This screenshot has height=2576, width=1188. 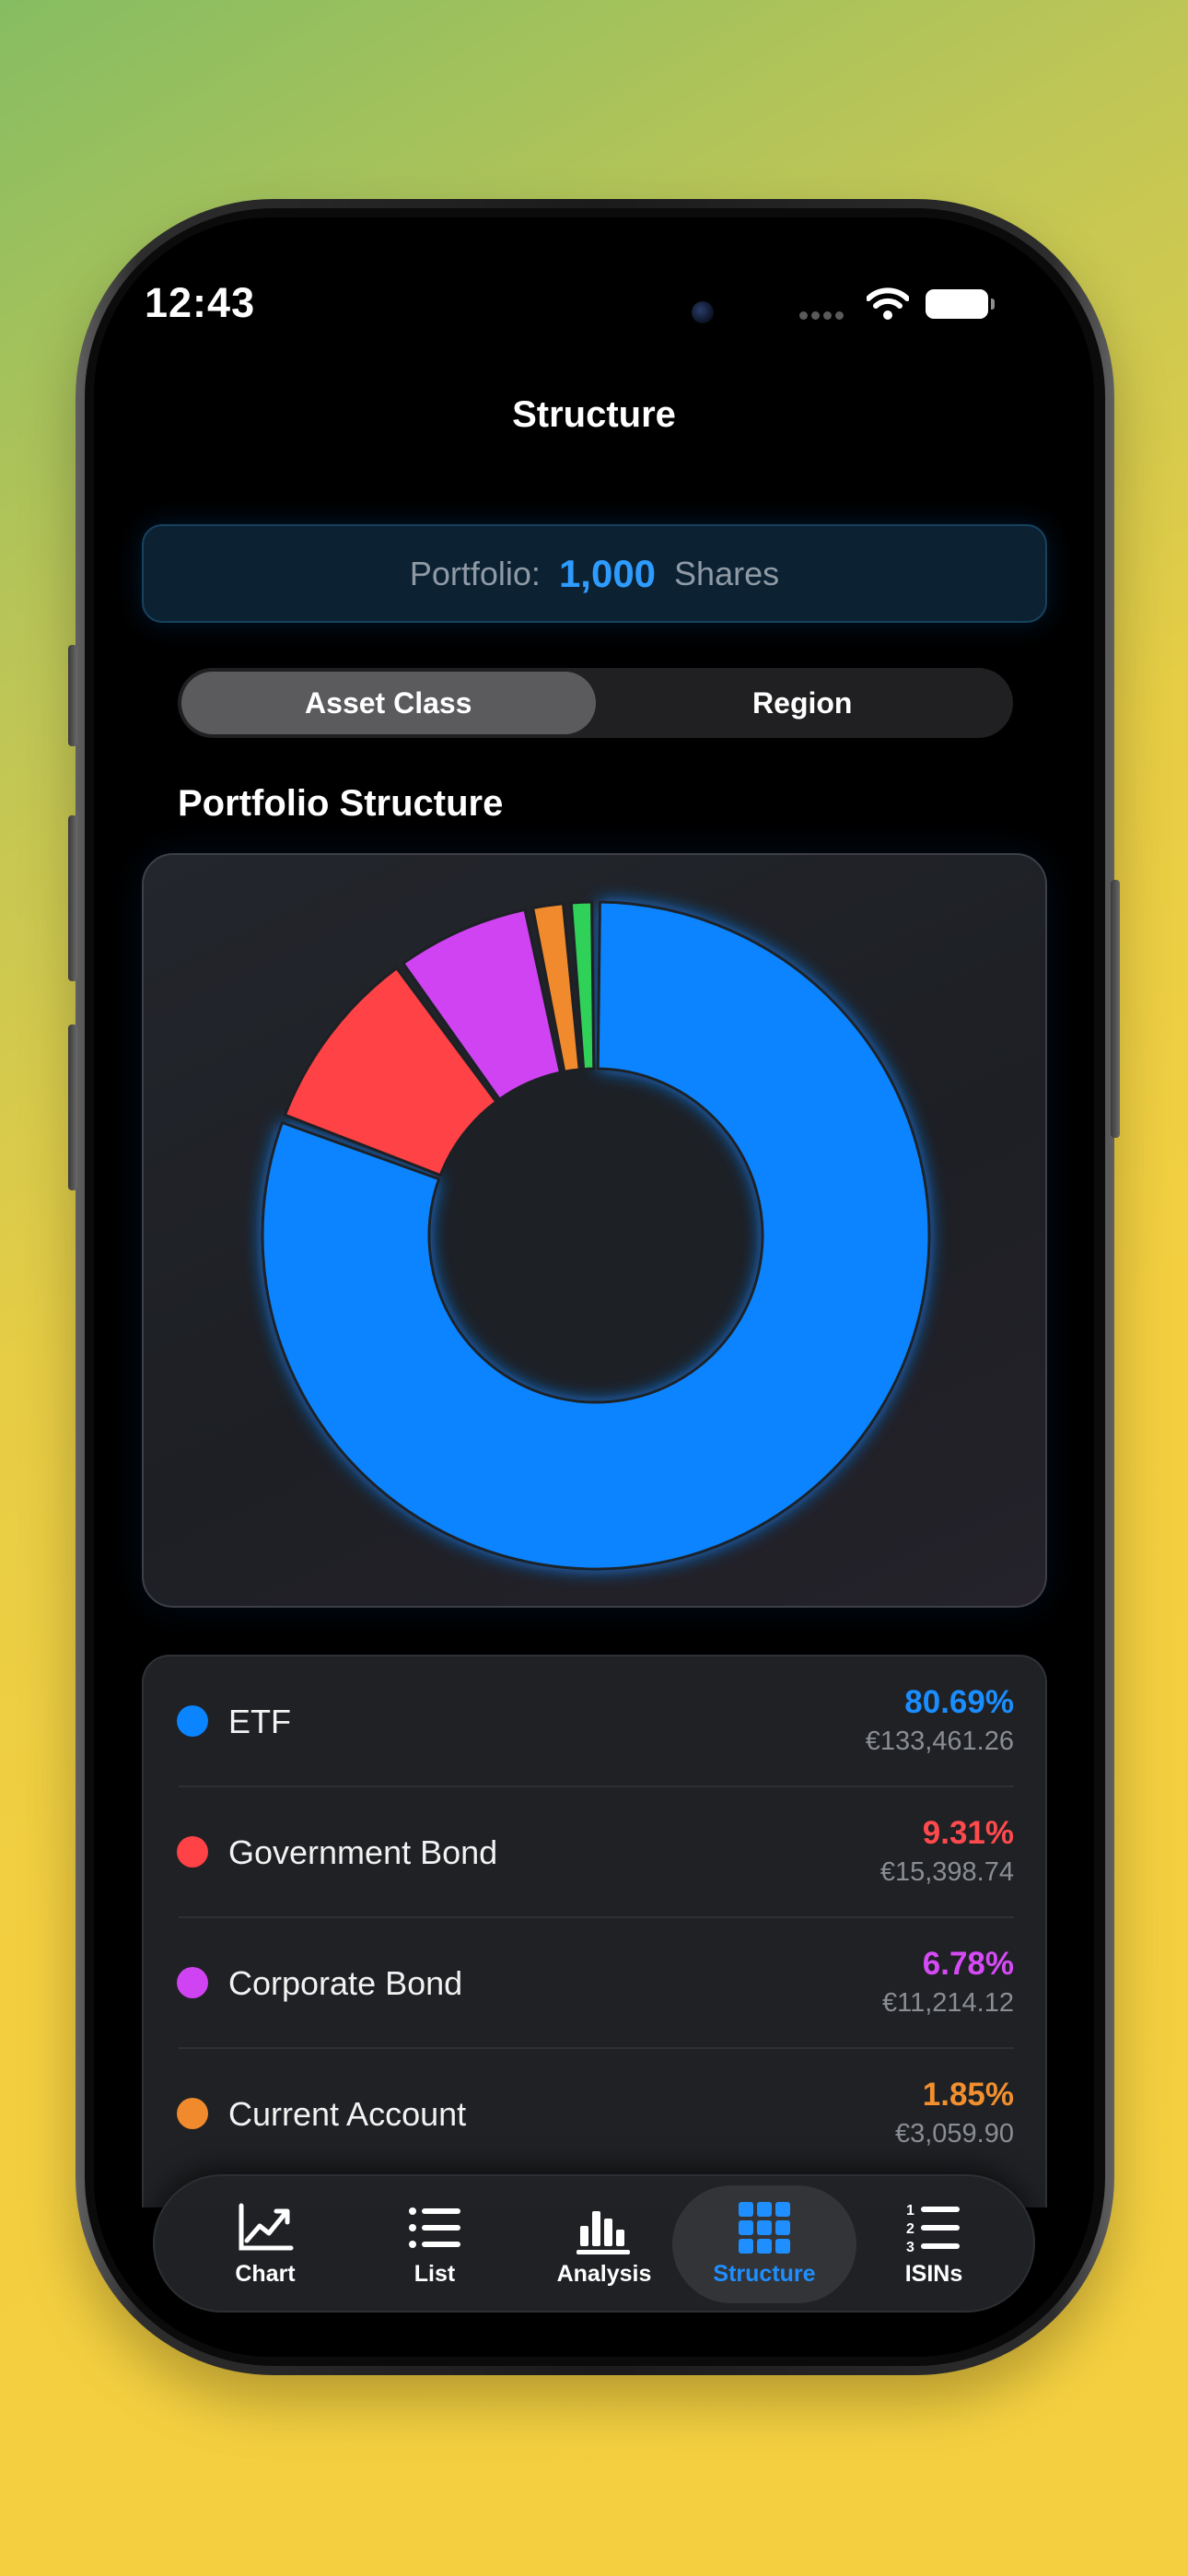 What do you see at coordinates (910, 2211) in the screenshot?
I see `svg-text: 1` at bounding box center [910, 2211].